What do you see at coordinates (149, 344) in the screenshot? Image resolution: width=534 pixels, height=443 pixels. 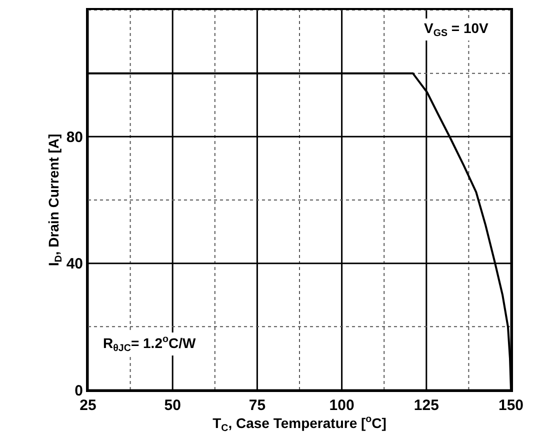 I see `annotation: R$_{θJC}$= 1.2$^{o}$C/W` at bounding box center [149, 344].